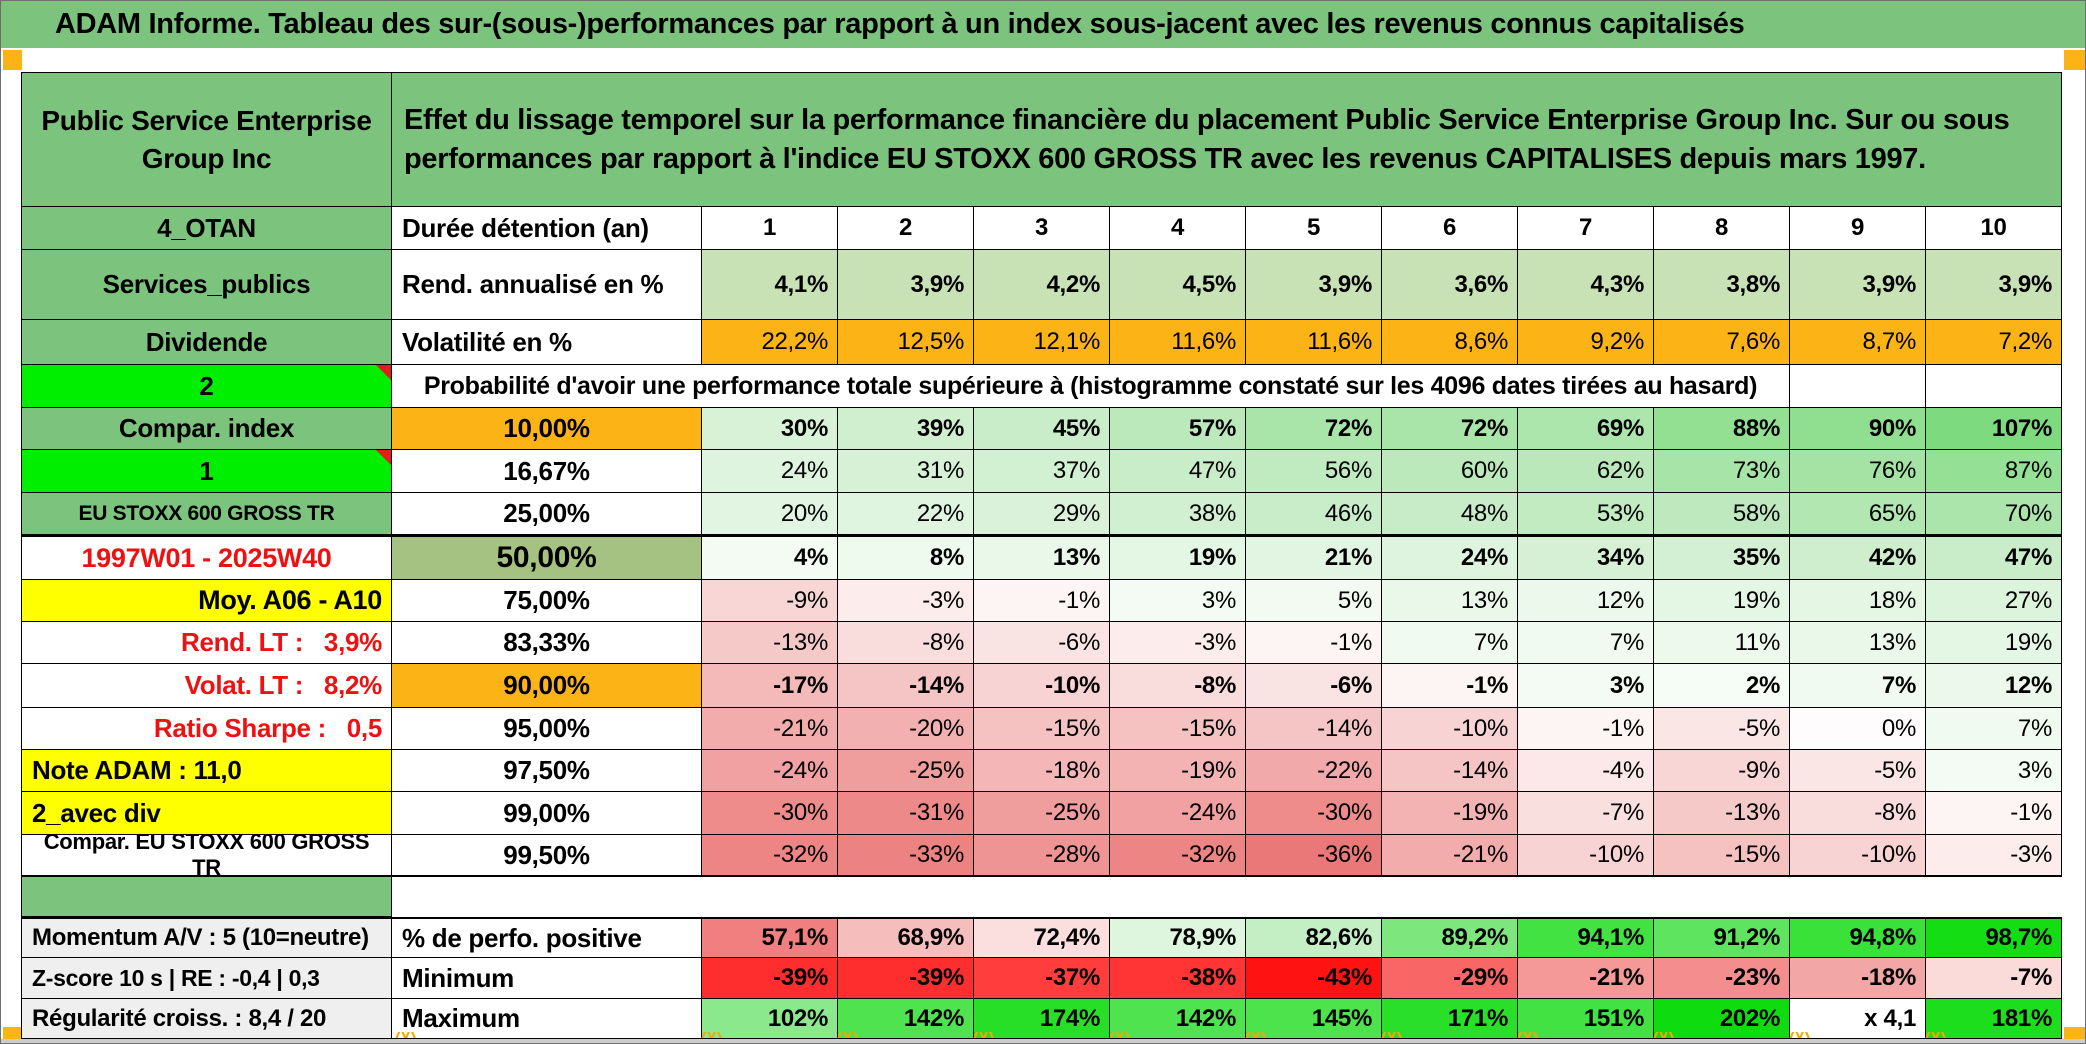  Describe the element at coordinates (770, 429) in the screenshot. I see `value-cell: 30%` at that location.